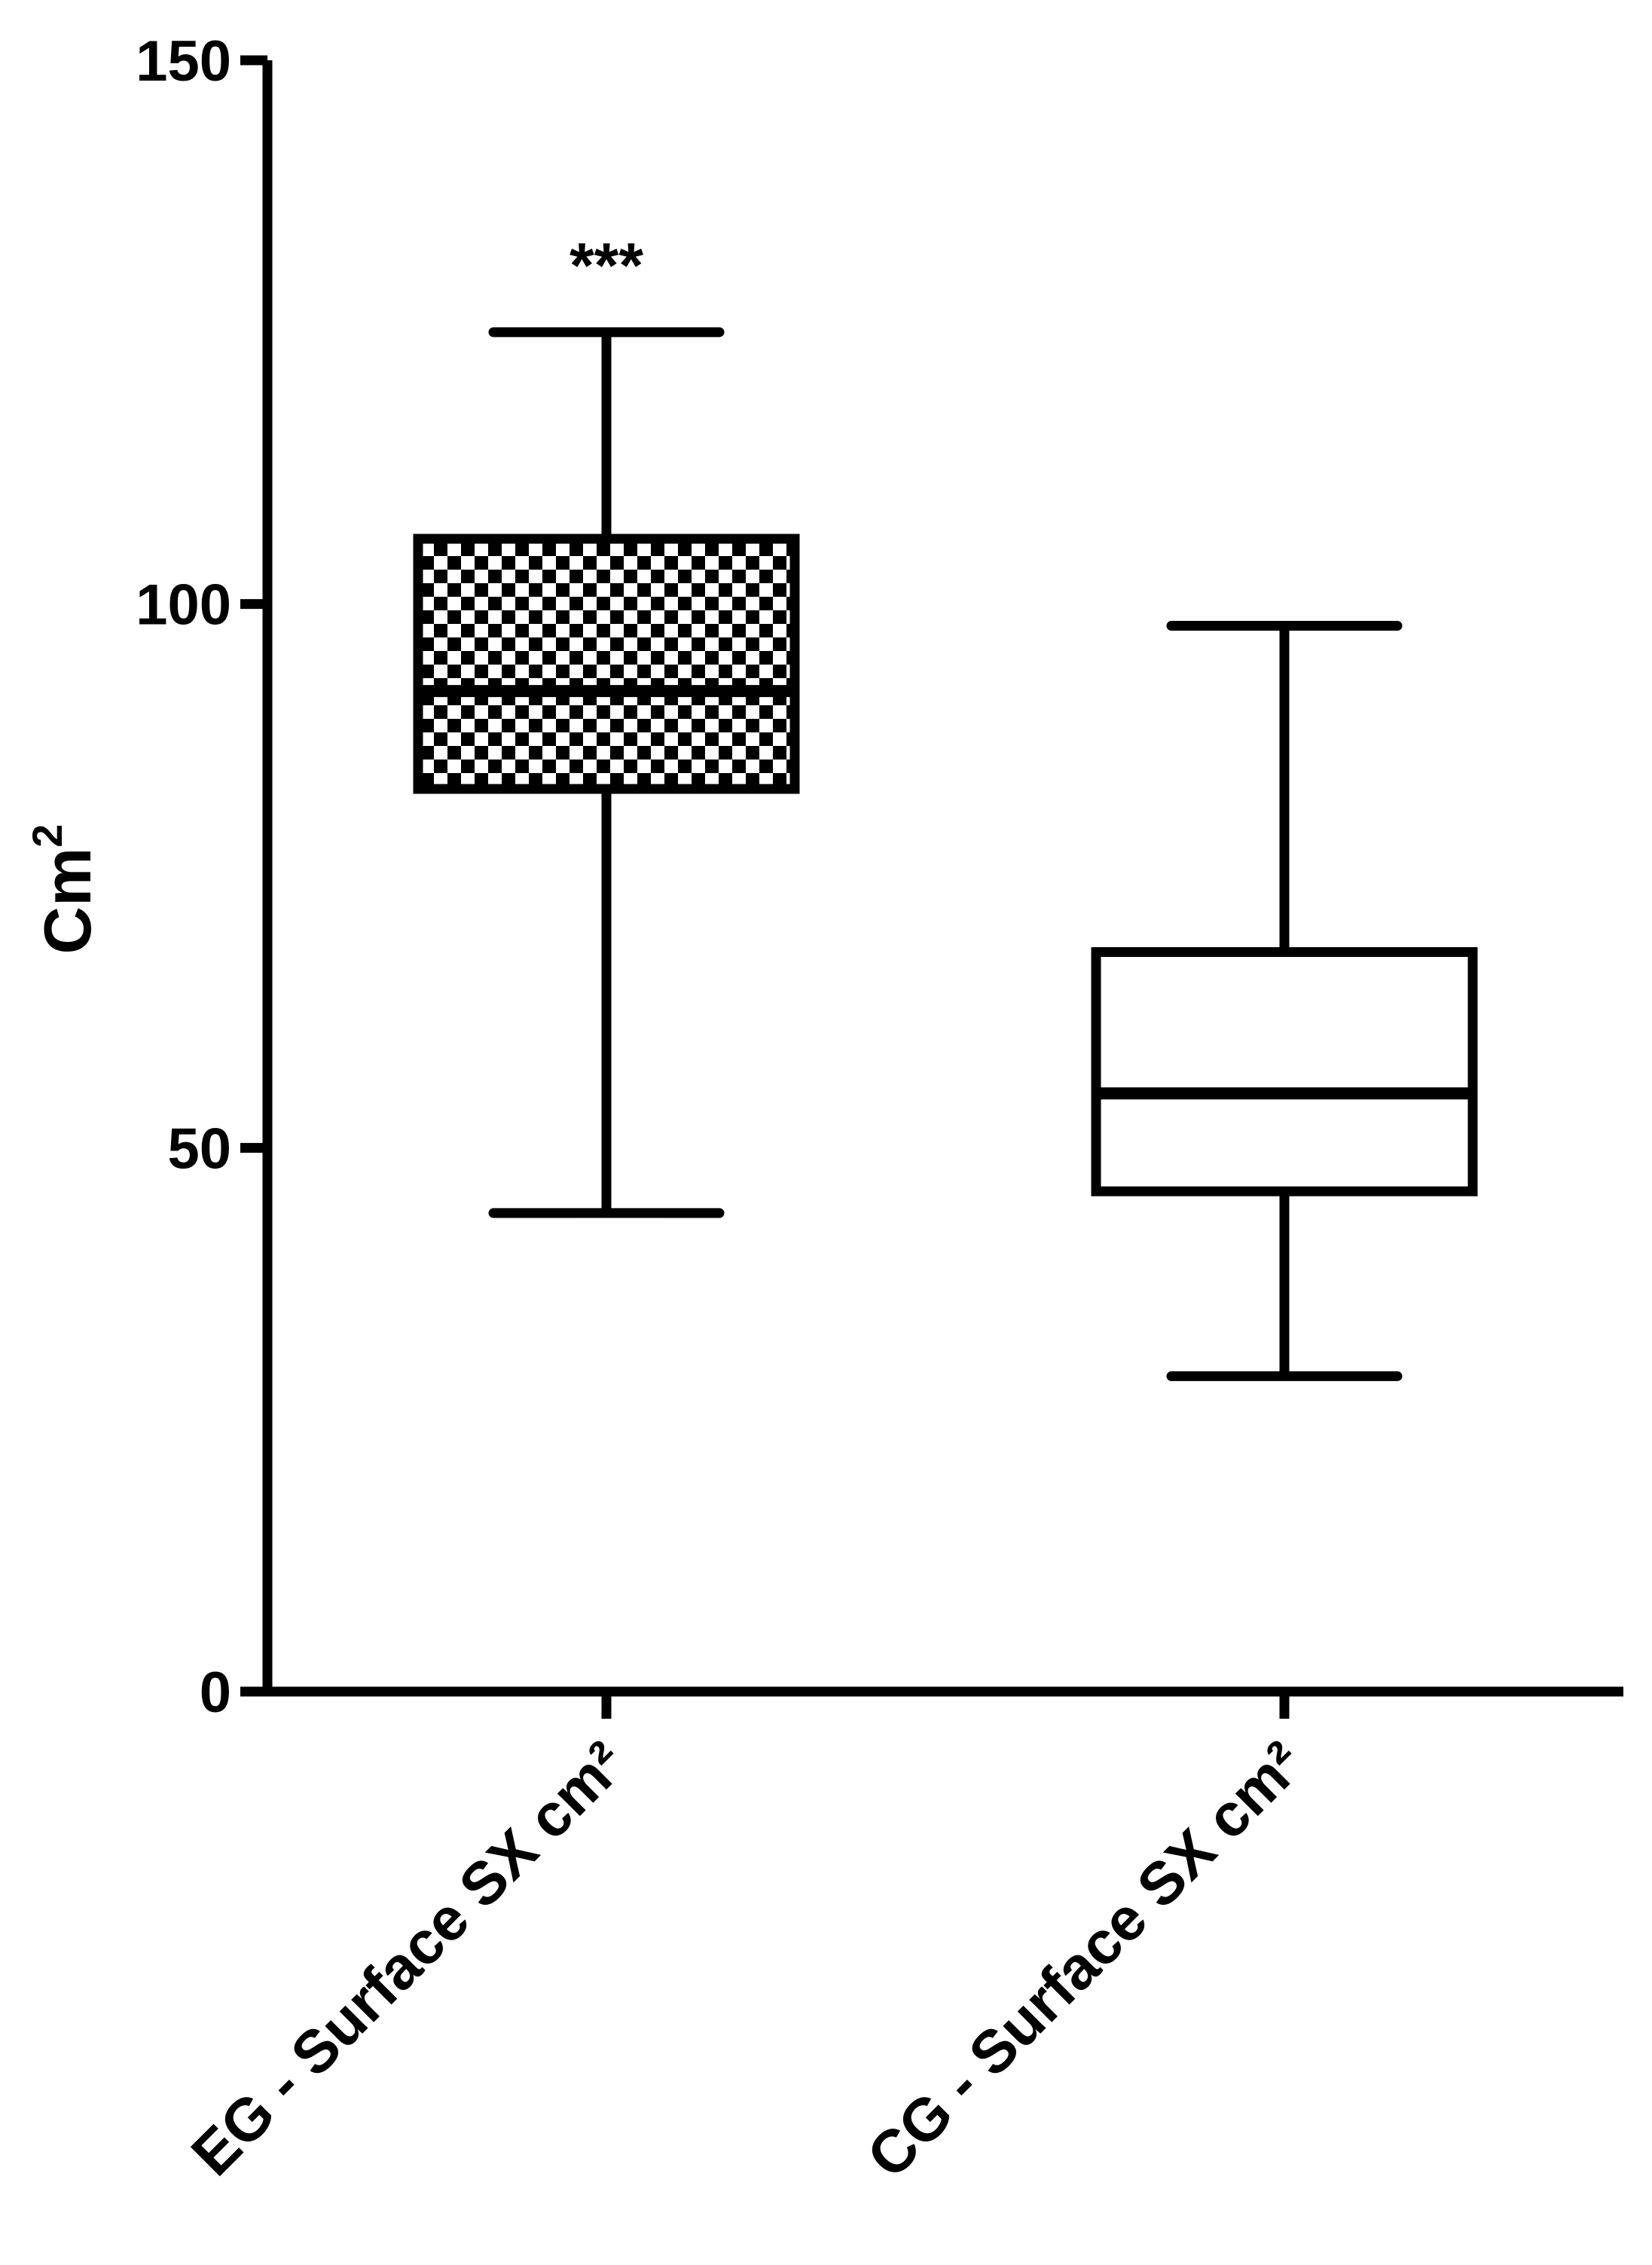 This screenshot has height=2265, width=1652. Describe the element at coordinates (215, 1693) in the screenshot. I see `y-tick-label-0: 0` at that location.